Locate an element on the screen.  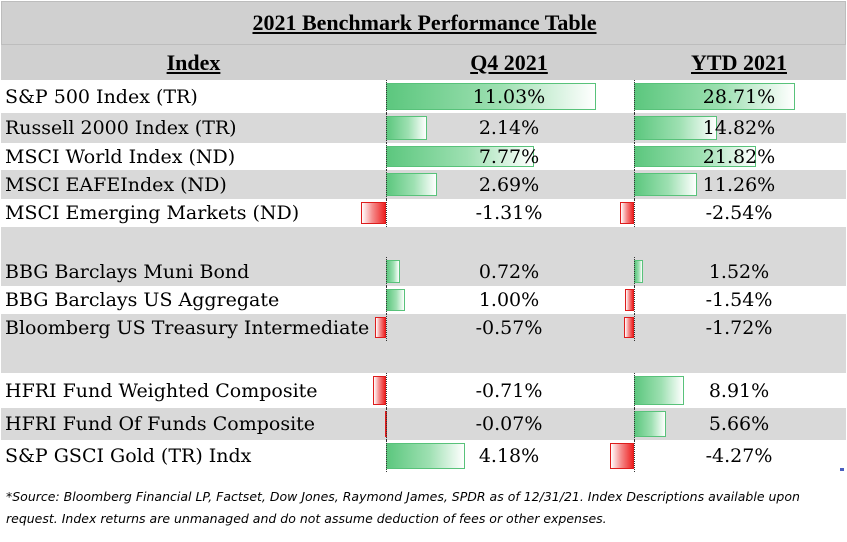
q4-return-value: 11.03% is located at coordinates (509, 96).